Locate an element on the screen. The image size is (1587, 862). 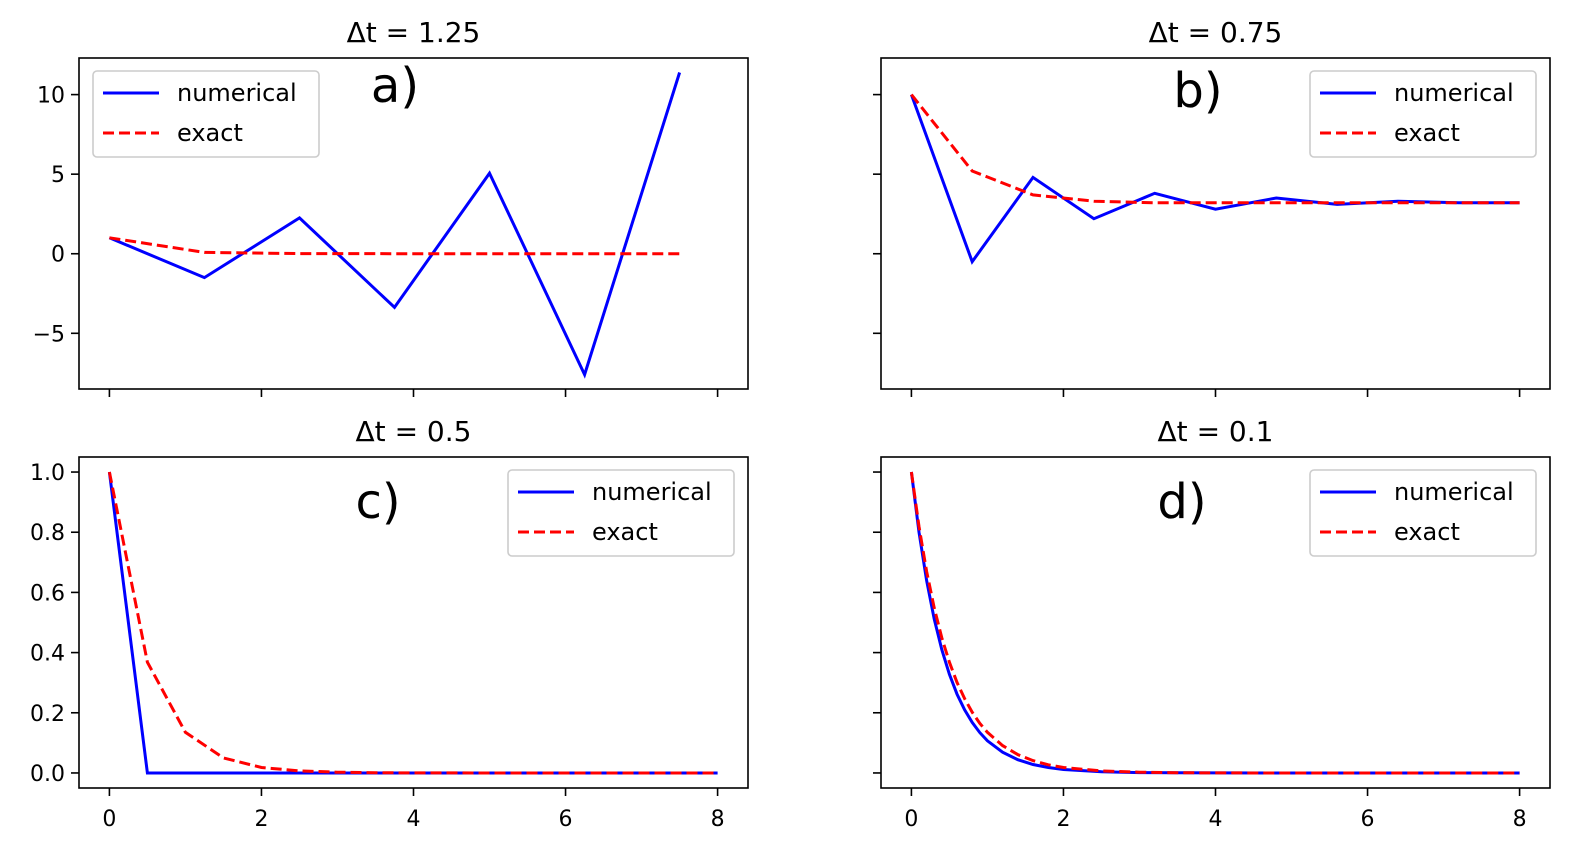
y-tick-label: −5 is located at coordinates (49, 334).